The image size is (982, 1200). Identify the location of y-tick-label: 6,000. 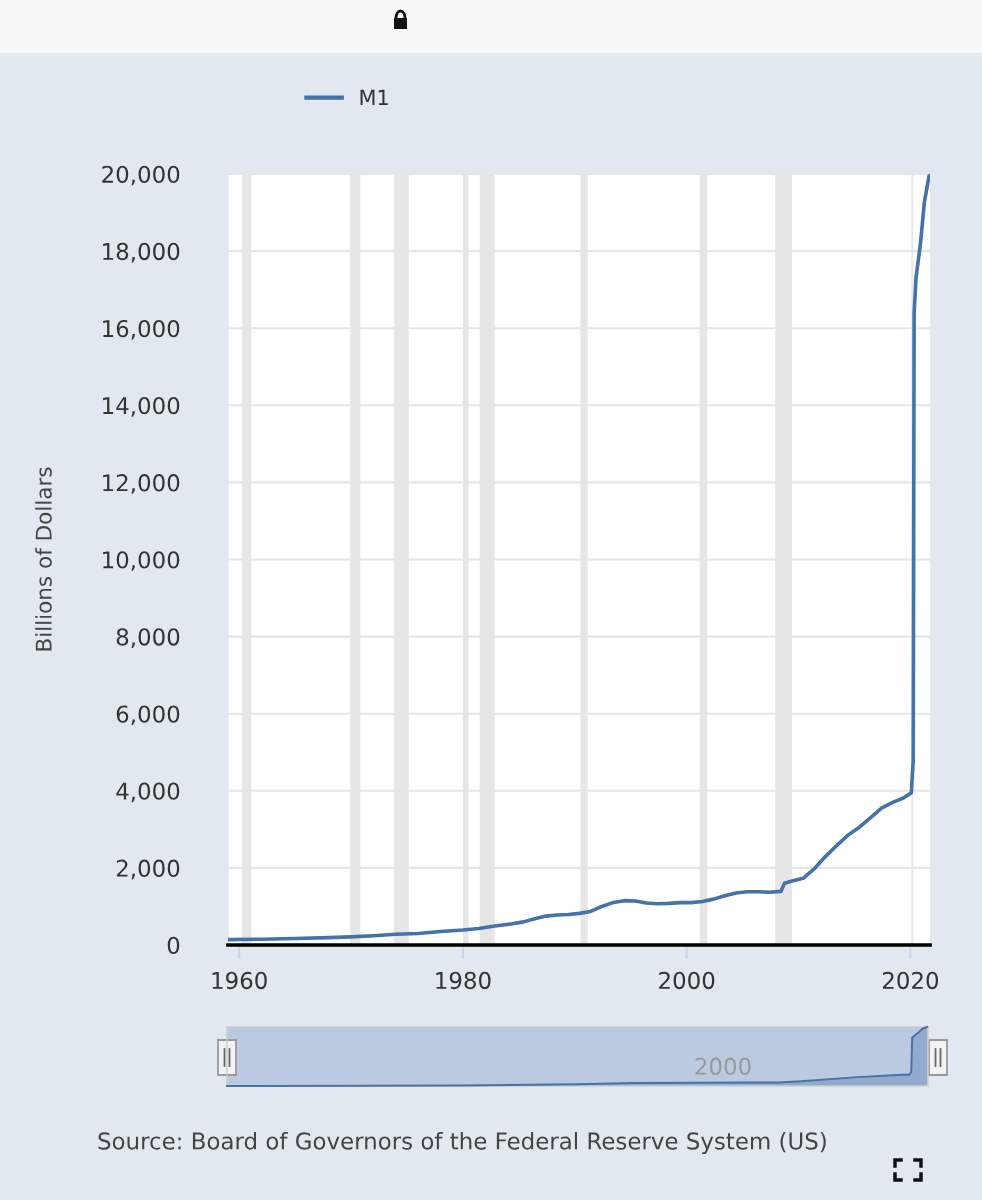
(148, 715).